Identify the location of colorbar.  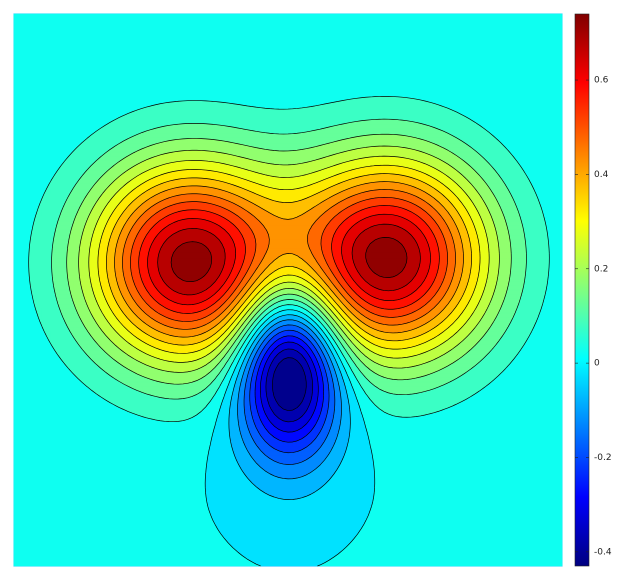
(582, 290).